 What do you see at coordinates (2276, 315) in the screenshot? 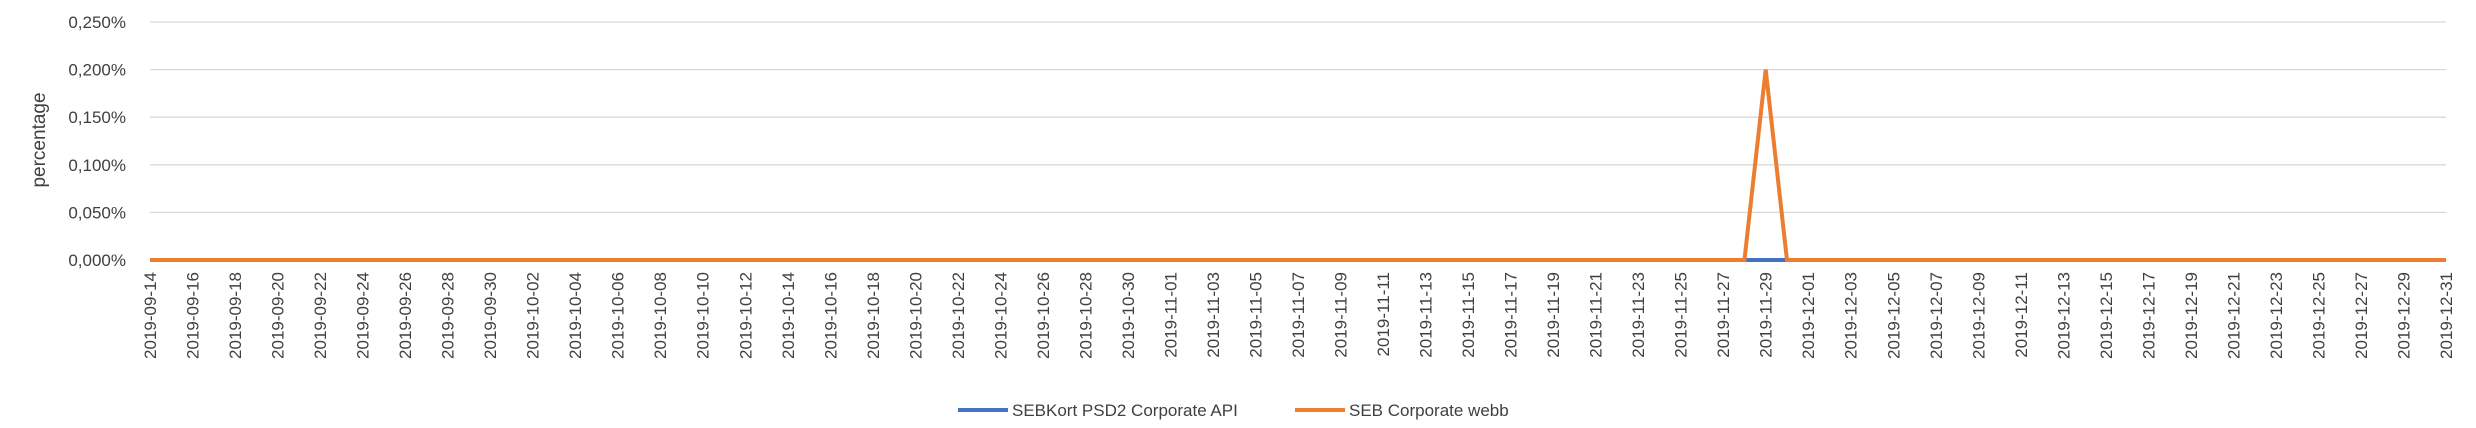
I see `x-tick-label: 2019-12-23` at bounding box center [2276, 315].